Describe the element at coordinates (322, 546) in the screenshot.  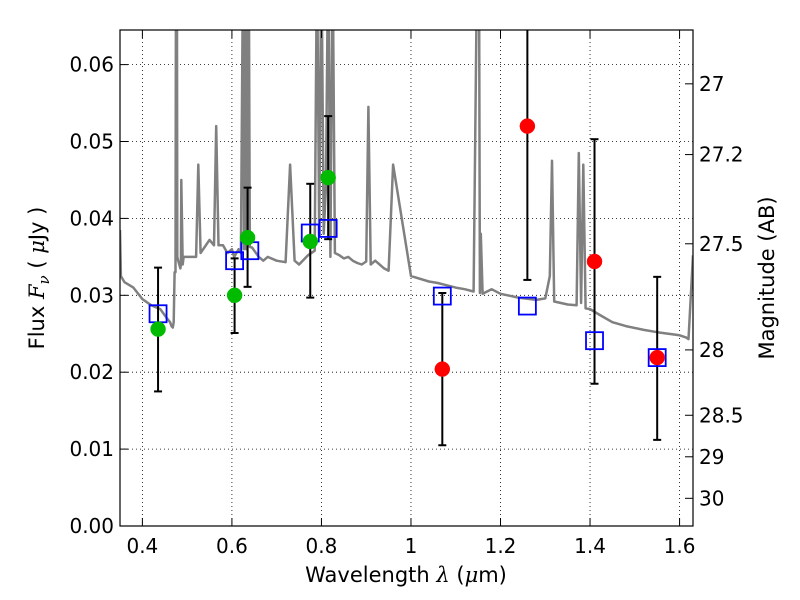
I see `x-tick-label: 0.8` at that location.